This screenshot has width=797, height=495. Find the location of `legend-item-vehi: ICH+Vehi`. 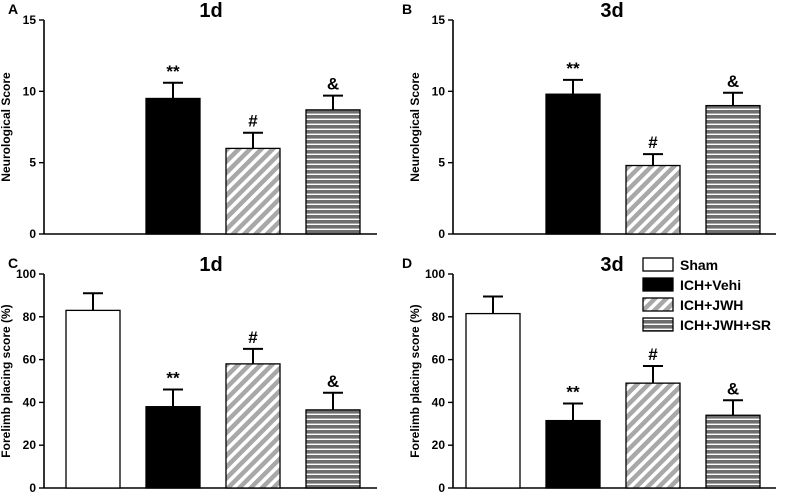

legend-item-vehi: ICH+Vehi is located at coordinates (691, 285).